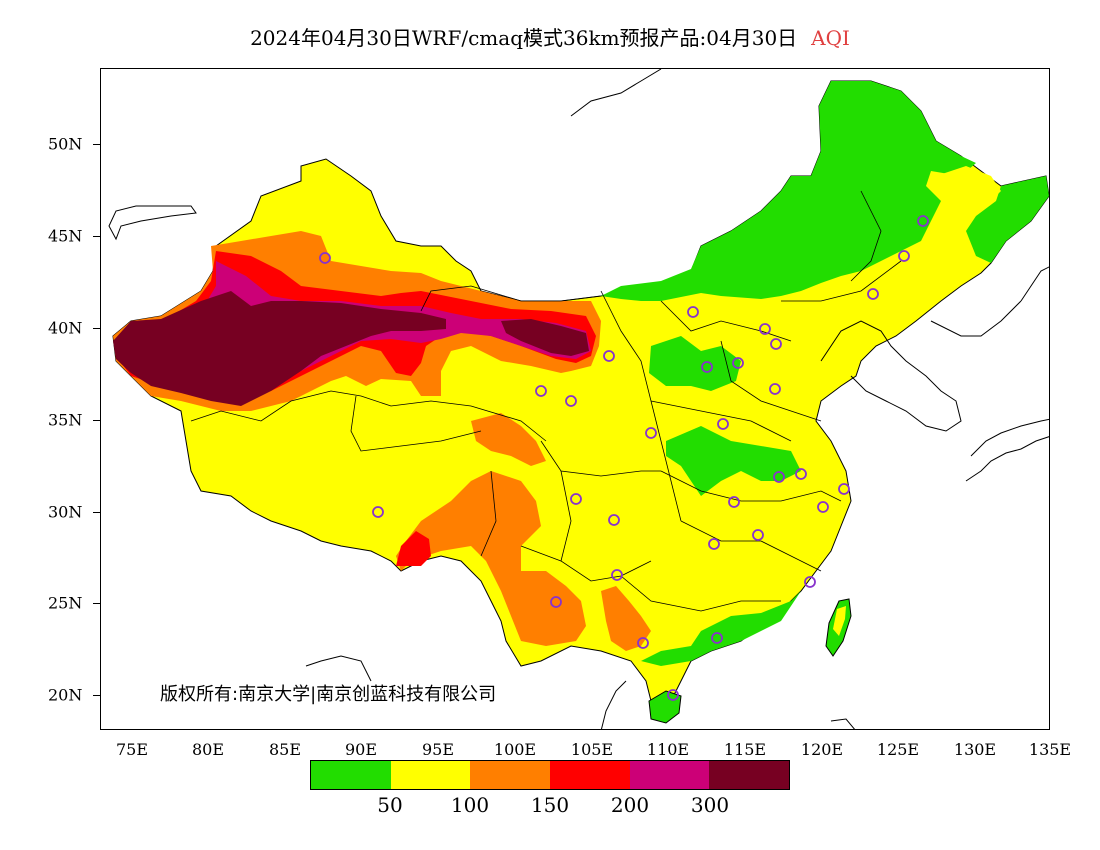 This screenshot has height=850, width=1100. What do you see at coordinates (508, 439) in the screenshot?
I see `orange-patch-qinghai` at bounding box center [508, 439].